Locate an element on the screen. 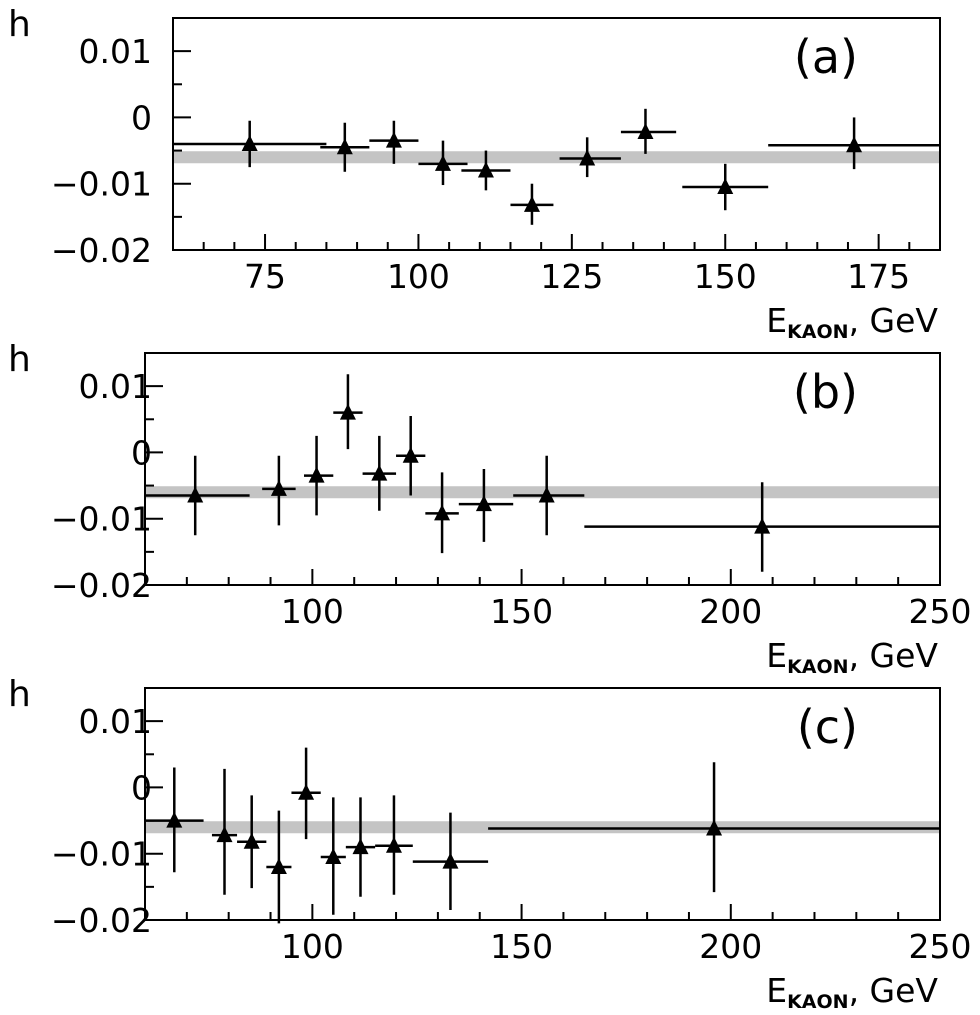 The height and width of the screenshot is (1015, 980). panel-label: (a) is located at coordinates (826, 57).